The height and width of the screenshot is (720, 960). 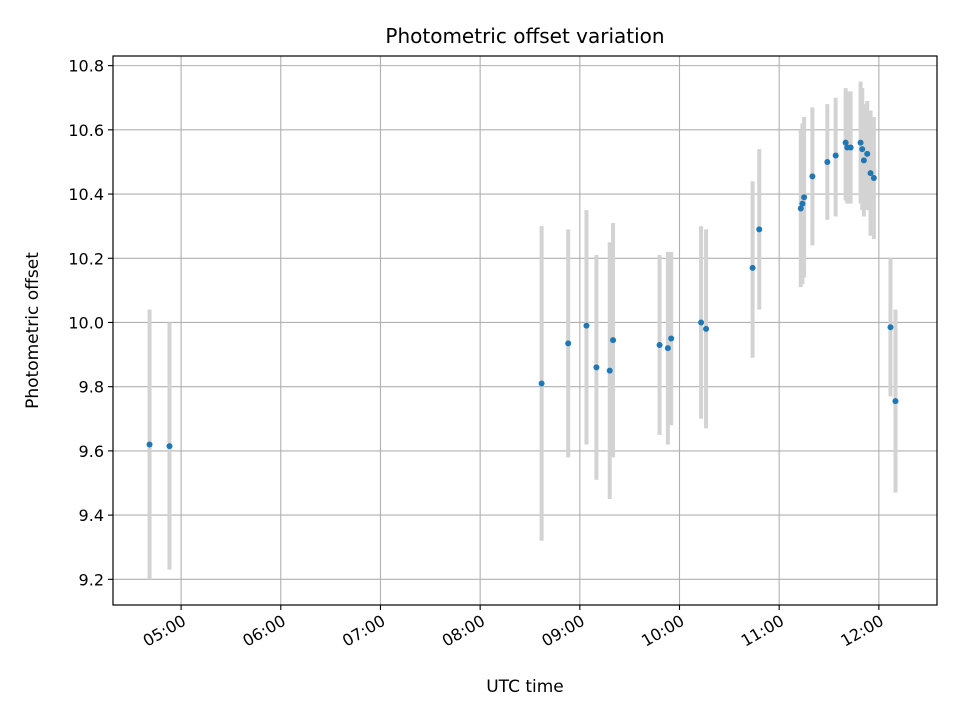 What do you see at coordinates (86, 66) in the screenshot?
I see `y-tick-label: 10.8` at bounding box center [86, 66].